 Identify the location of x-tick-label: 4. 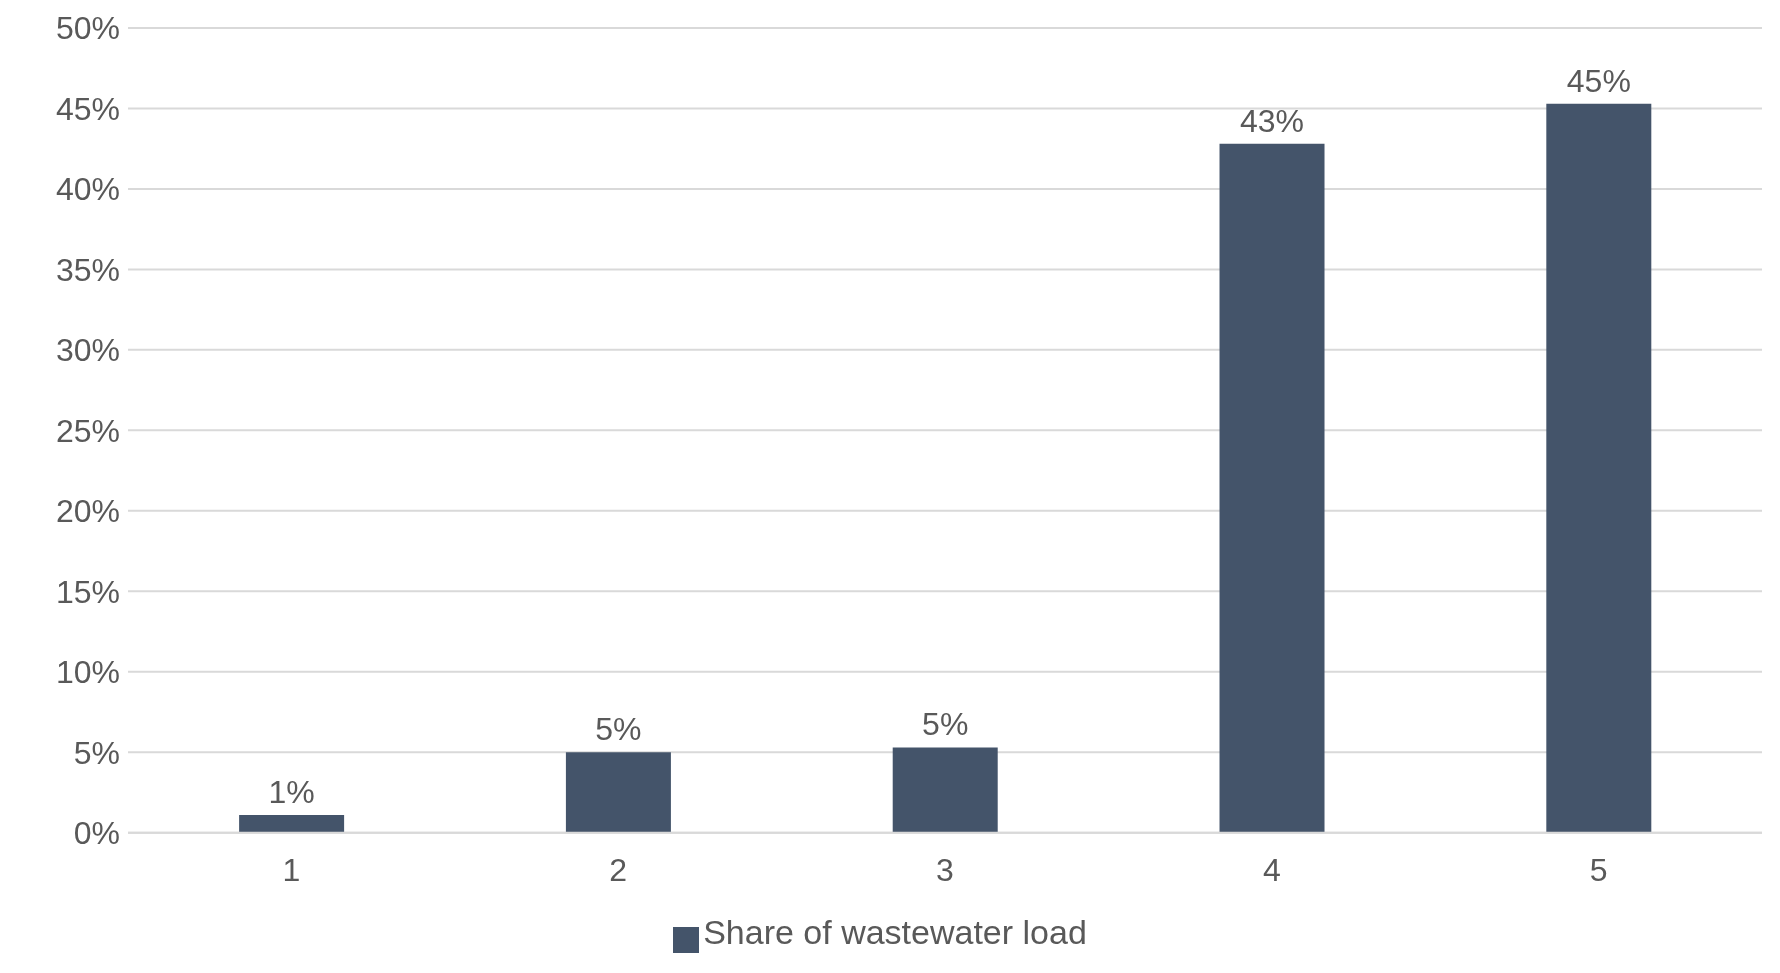
(1271, 870).